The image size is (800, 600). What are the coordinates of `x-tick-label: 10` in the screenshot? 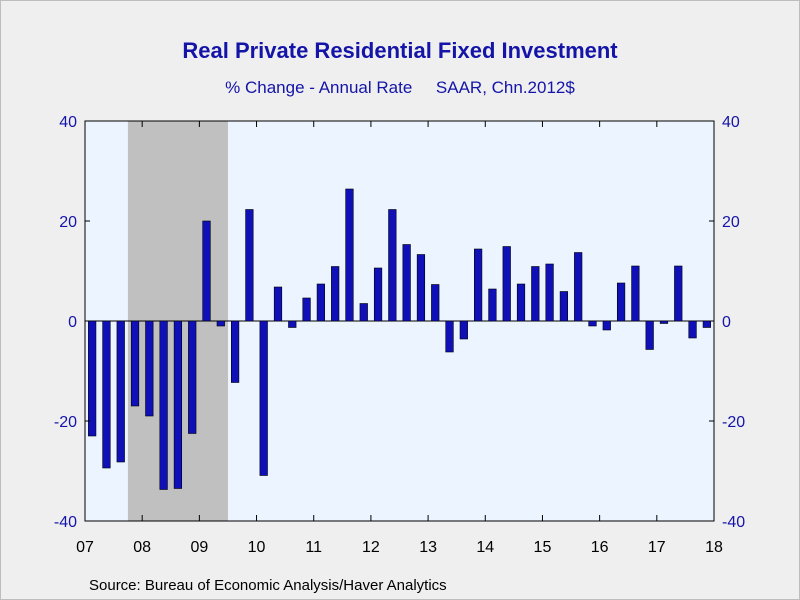 It's located at (257, 547).